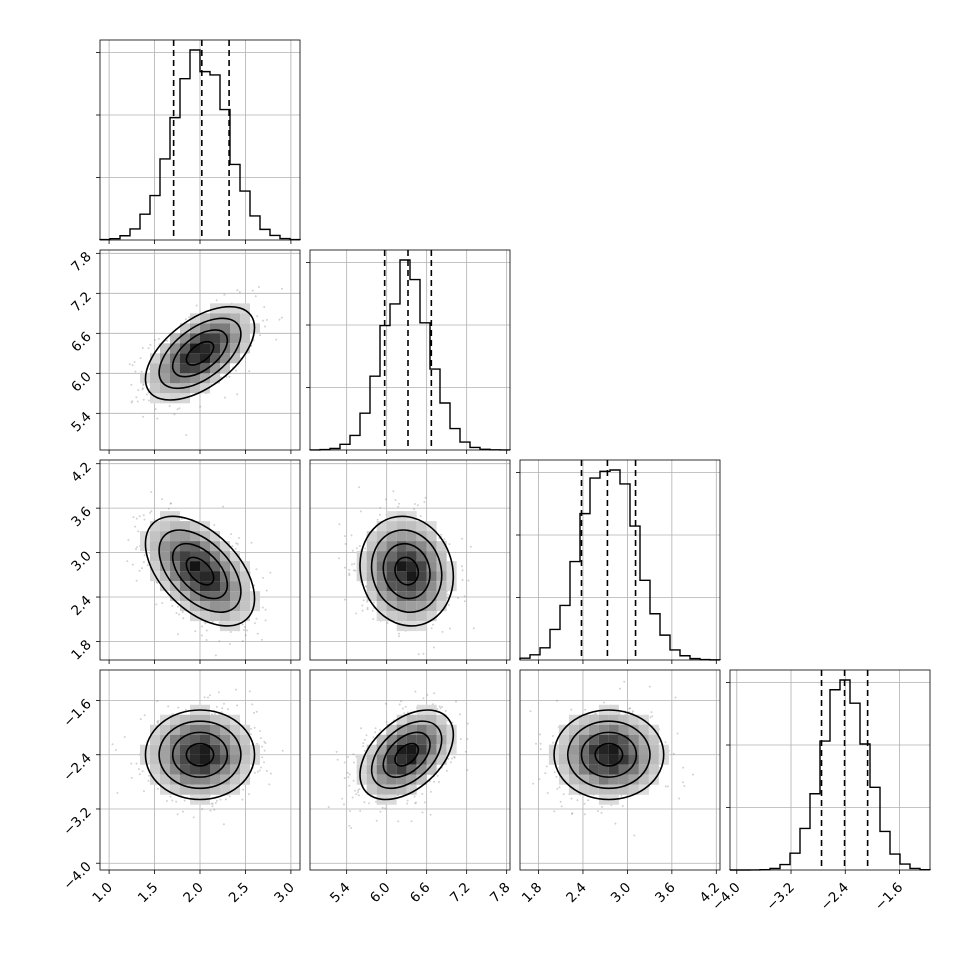 This screenshot has width=970, height=970. What do you see at coordinates (81, 302) in the screenshot?
I see `y-tick-label: 7.2` at bounding box center [81, 302].